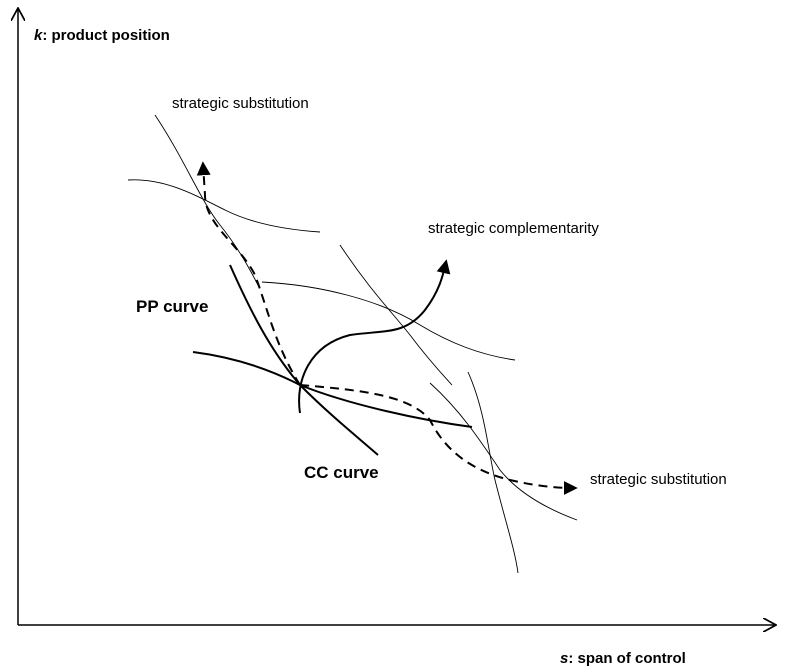 The height and width of the screenshot is (670, 789). I want to click on pp-curve, so click(304, 360).